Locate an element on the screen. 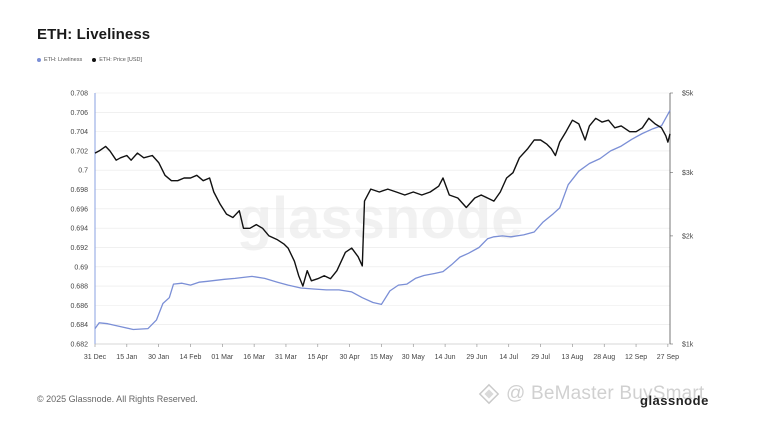  diamond-logo-icon is located at coordinates (489, 394).